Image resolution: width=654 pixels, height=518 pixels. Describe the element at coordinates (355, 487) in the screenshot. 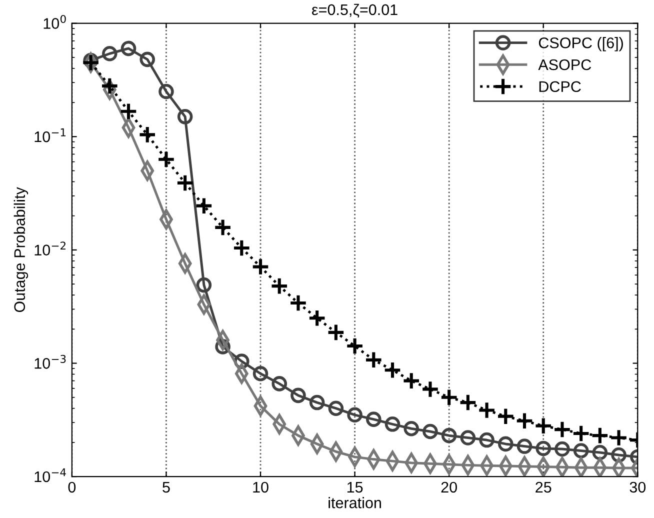

I see `x-tick-label: 15` at that location.